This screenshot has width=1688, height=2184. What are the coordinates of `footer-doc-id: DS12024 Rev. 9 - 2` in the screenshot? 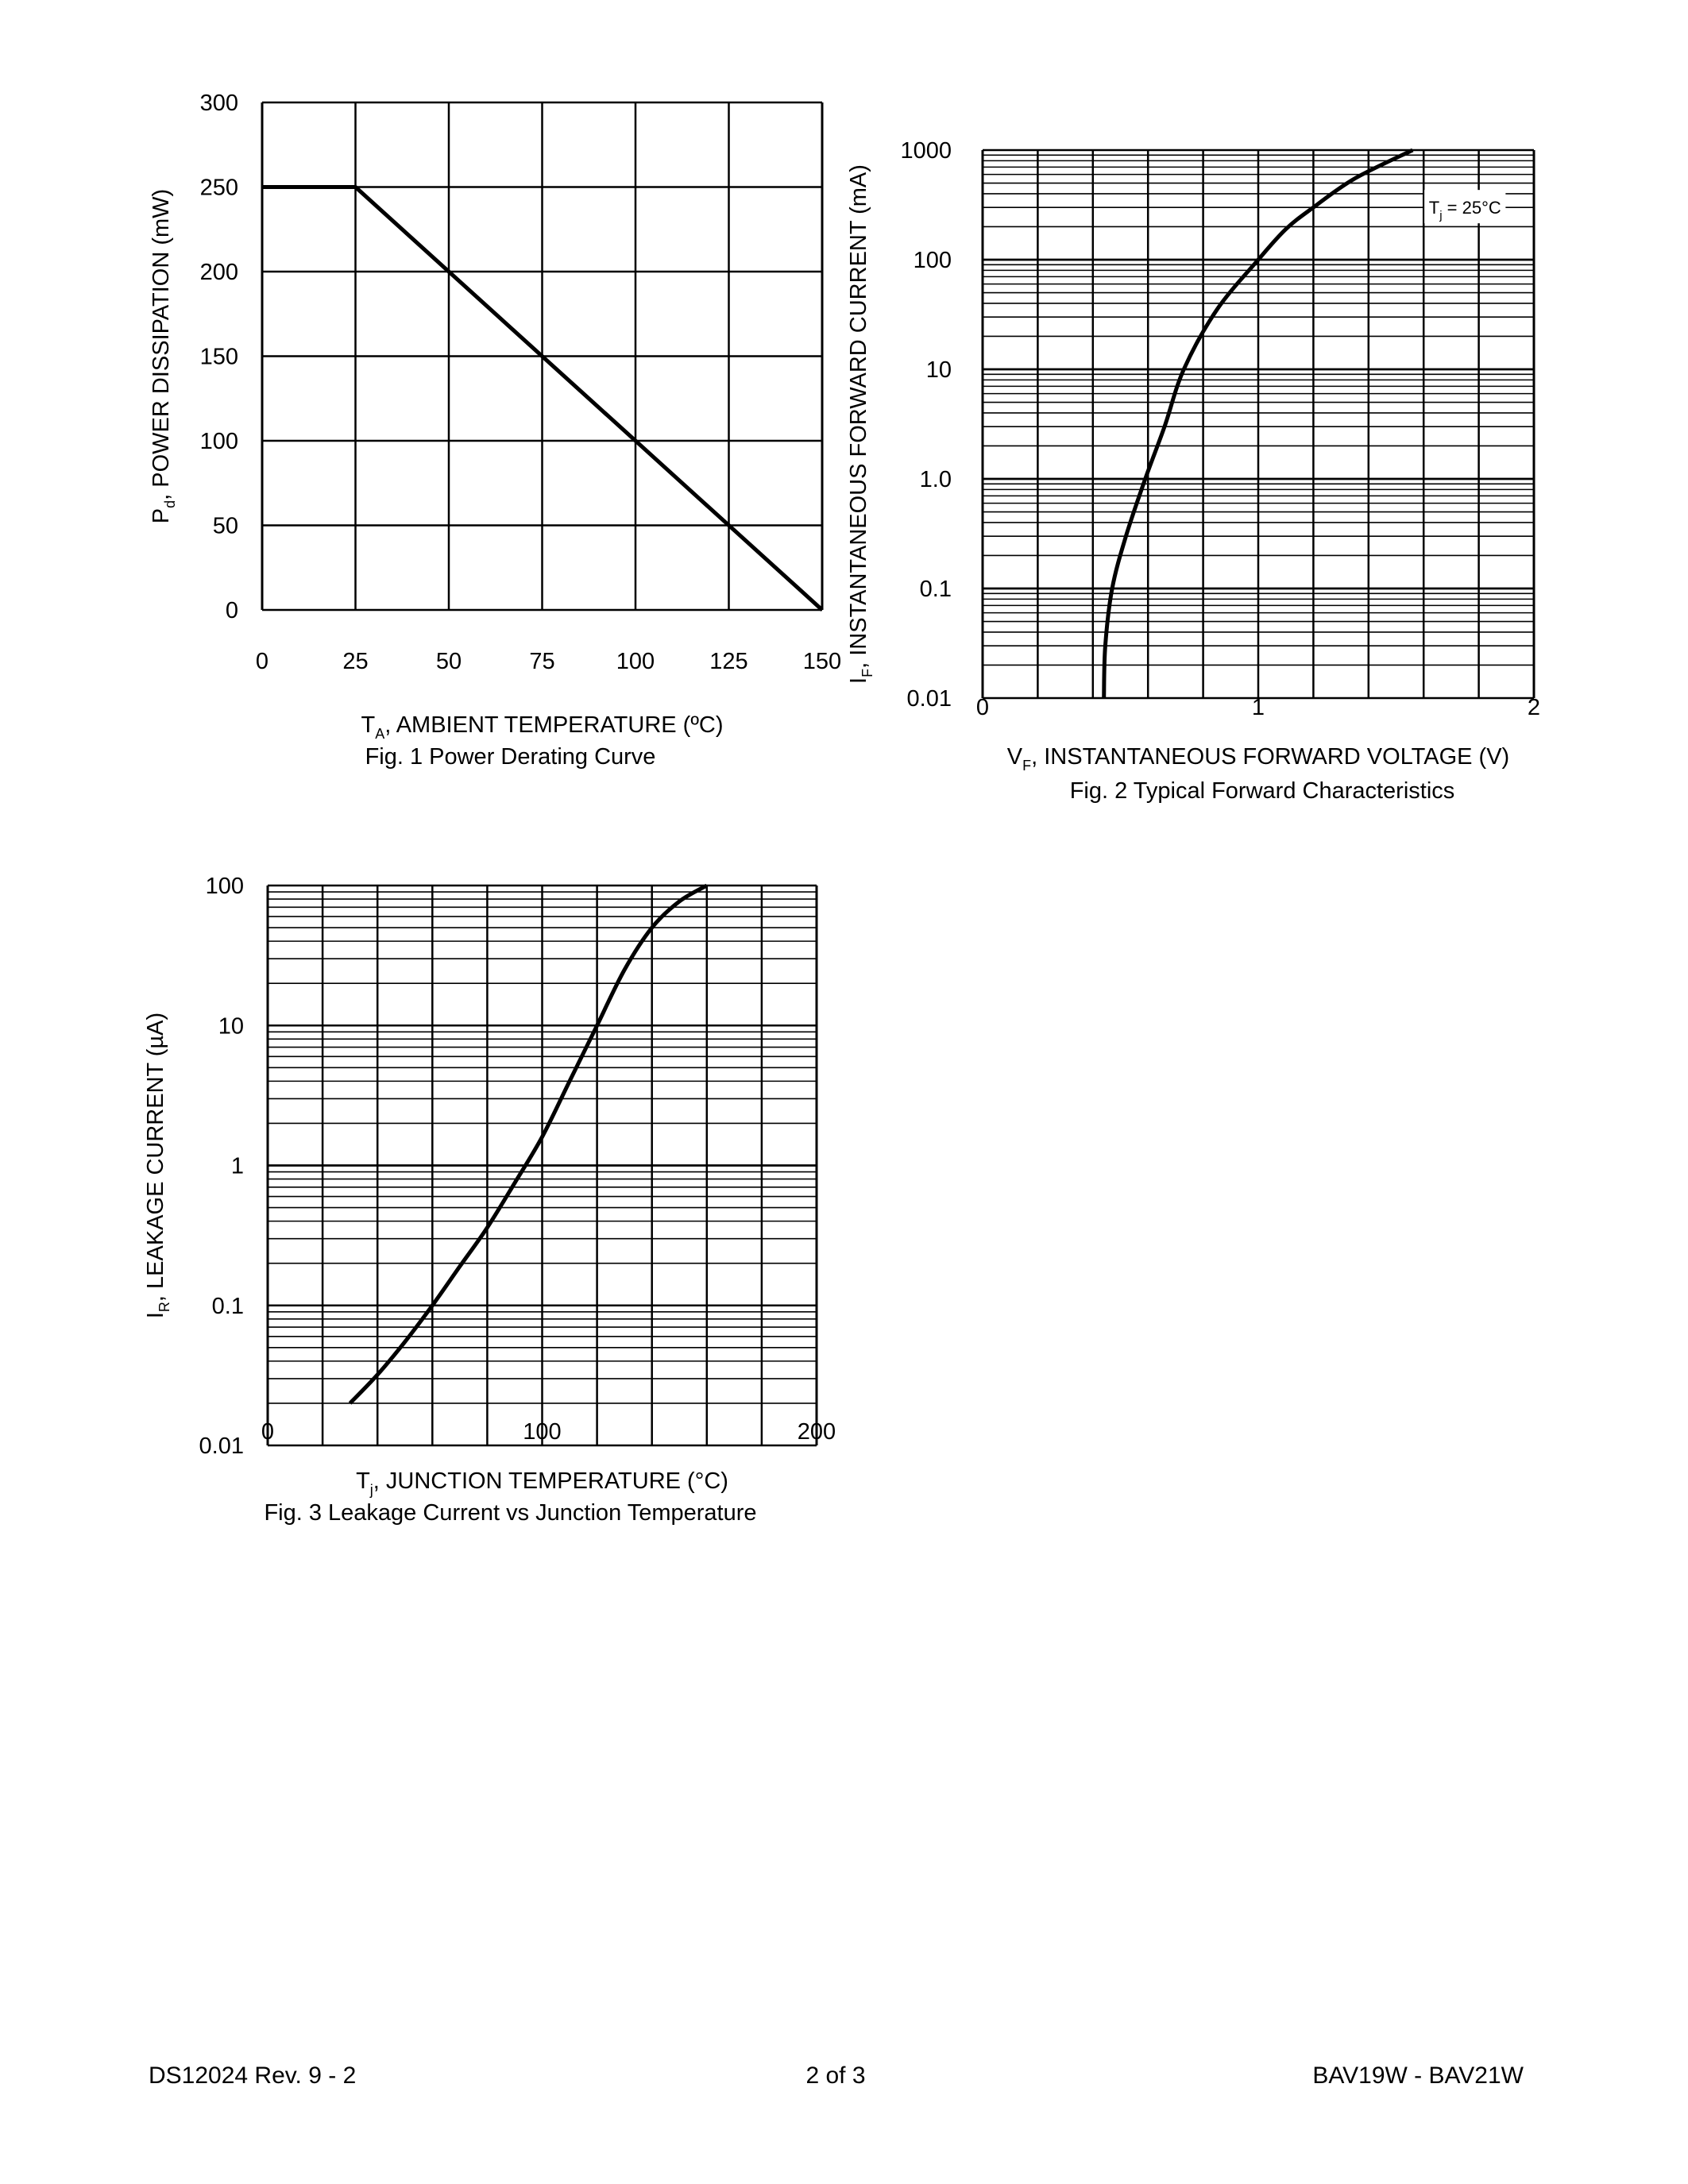 It's located at (253, 2075).